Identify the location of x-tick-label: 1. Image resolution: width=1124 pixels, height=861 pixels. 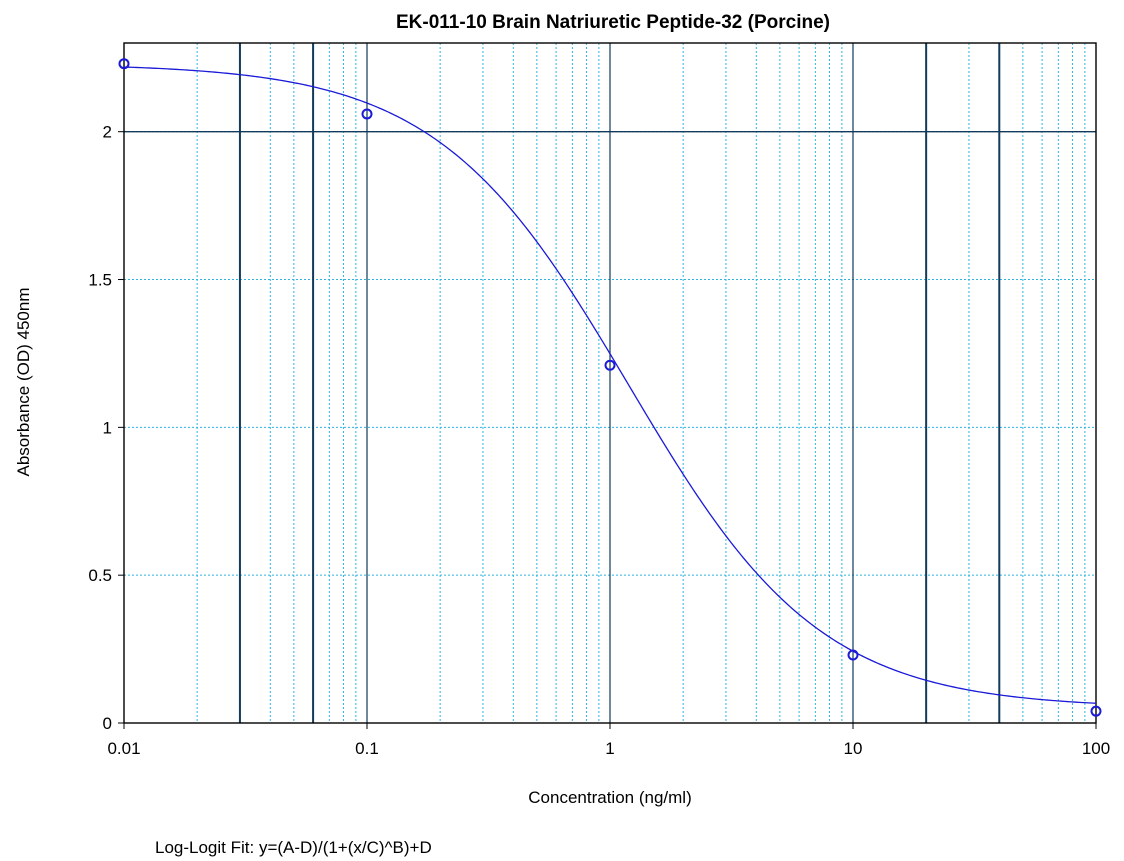
(609, 748).